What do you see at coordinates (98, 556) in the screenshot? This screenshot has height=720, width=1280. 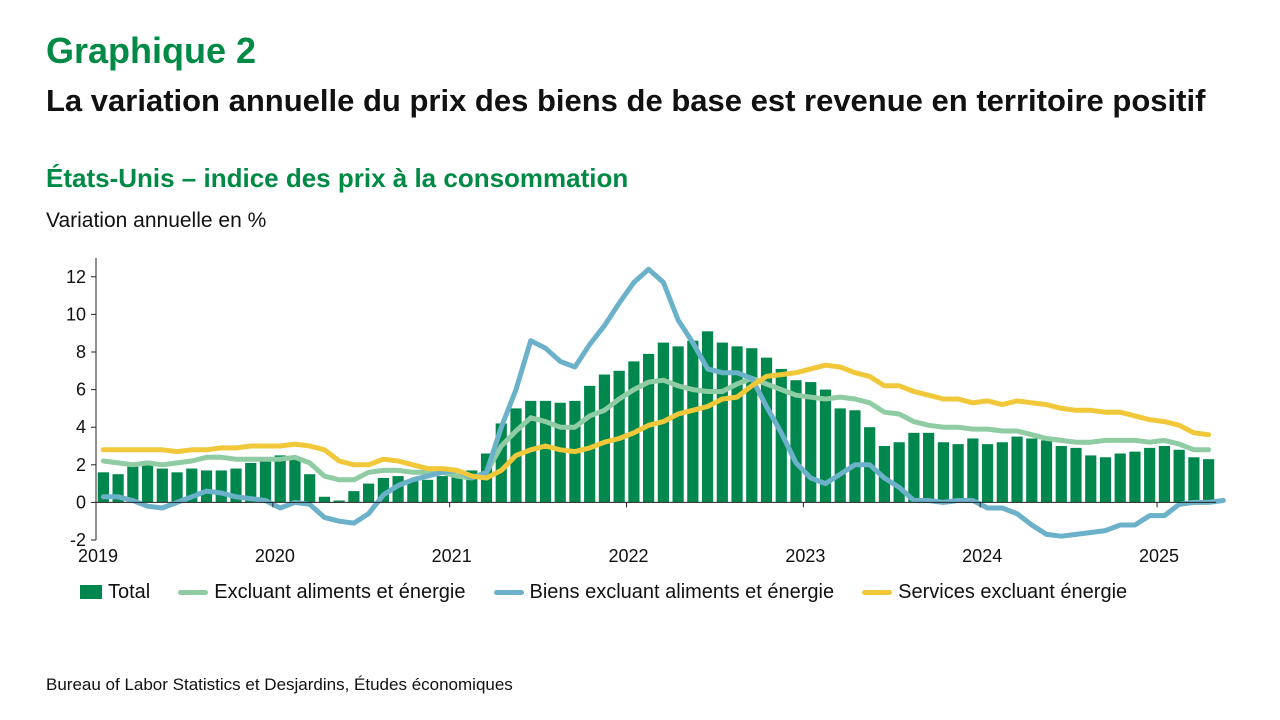 I see `x-tick-label: 2019` at bounding box center [98, 556].